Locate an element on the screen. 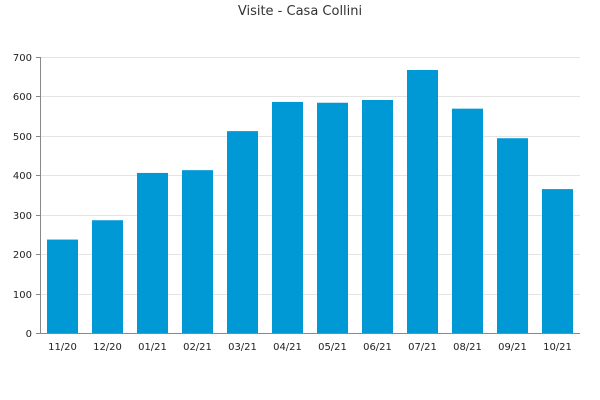 The width and height of the screenshot is (600, 400). x-tick-label: 05/21 is located at coordinates (332, 347).